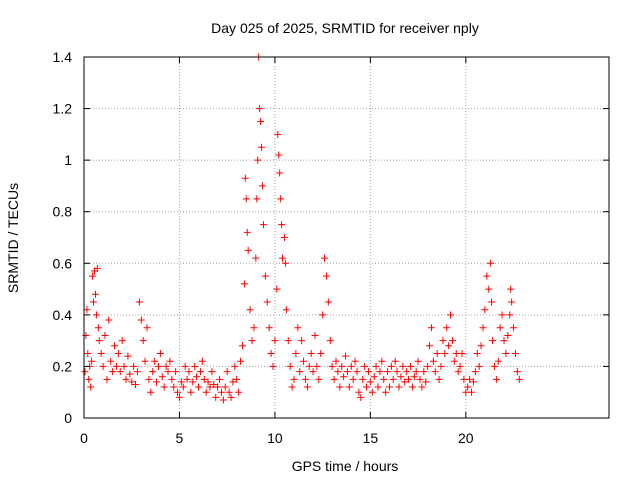 The height and width of the screenshot is (485, 640). Describe the element at coordinates (63, 263) in the screenshot. I see `y-tick-label: 0.6` at that location.